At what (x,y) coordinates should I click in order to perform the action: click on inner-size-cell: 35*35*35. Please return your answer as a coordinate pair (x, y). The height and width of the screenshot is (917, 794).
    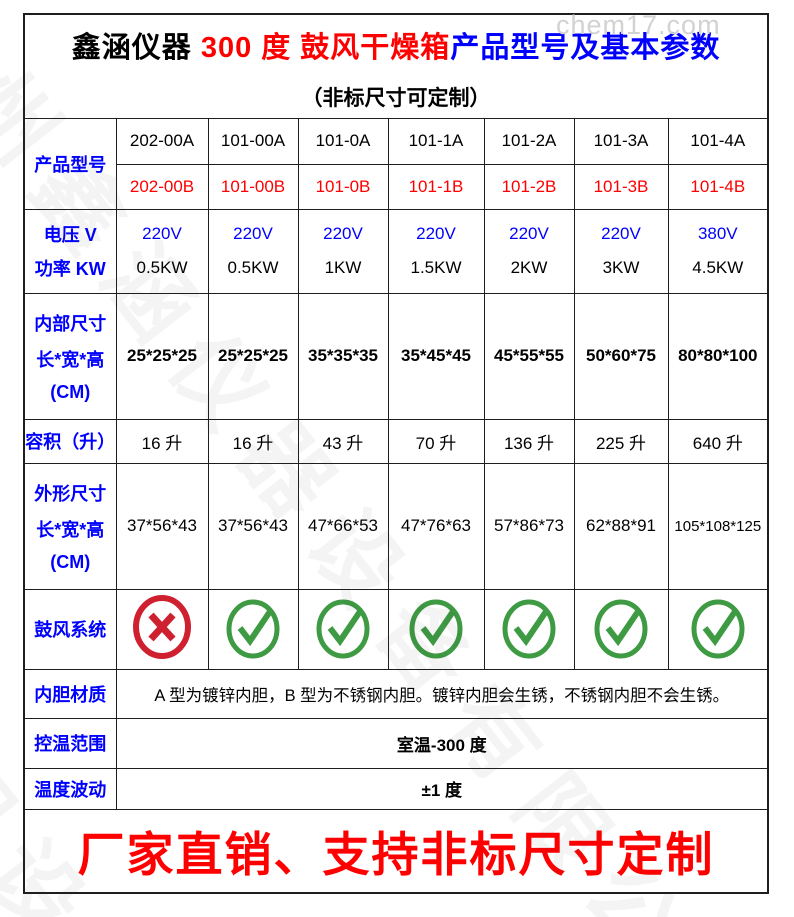
    Looking at the image, I should click on (343, 356).